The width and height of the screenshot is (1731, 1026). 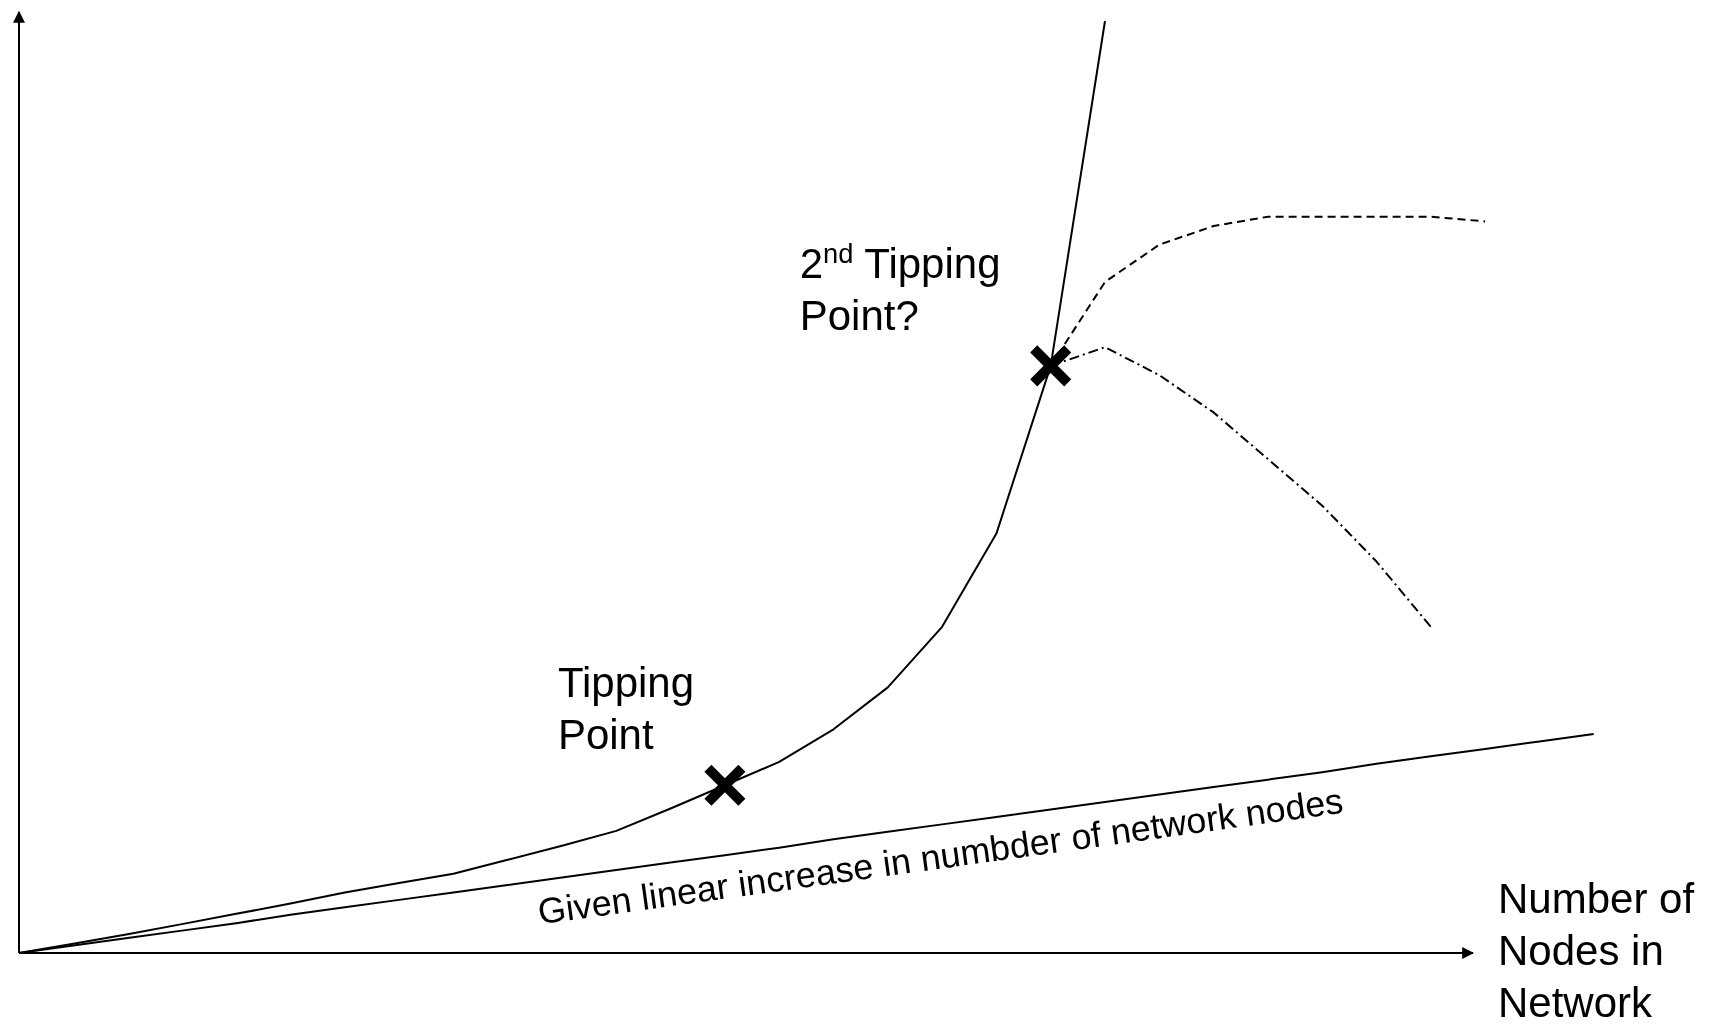 I want to click on annotation: Tipping Point, so click(x=626, y=709).